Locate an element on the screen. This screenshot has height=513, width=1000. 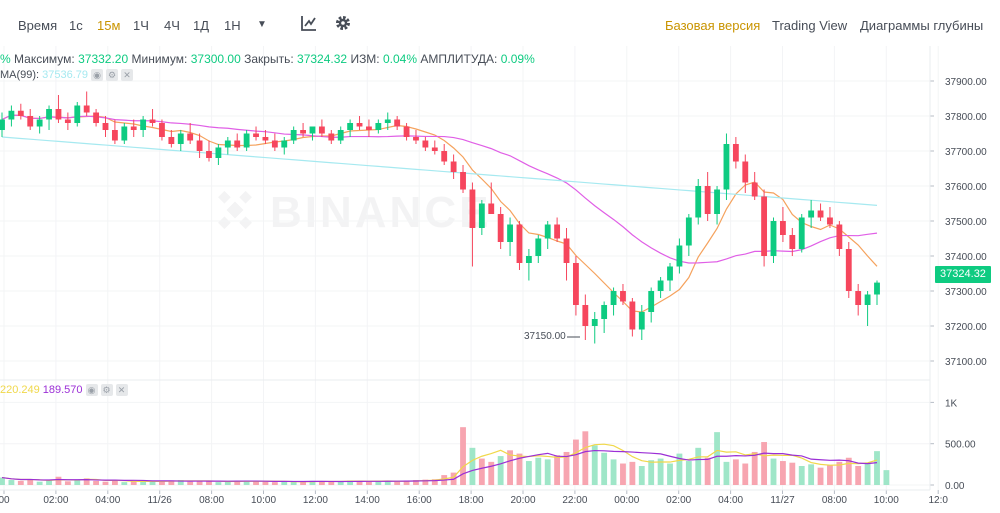
volume-tick-label: 1K is located at coordinates (951, 403).